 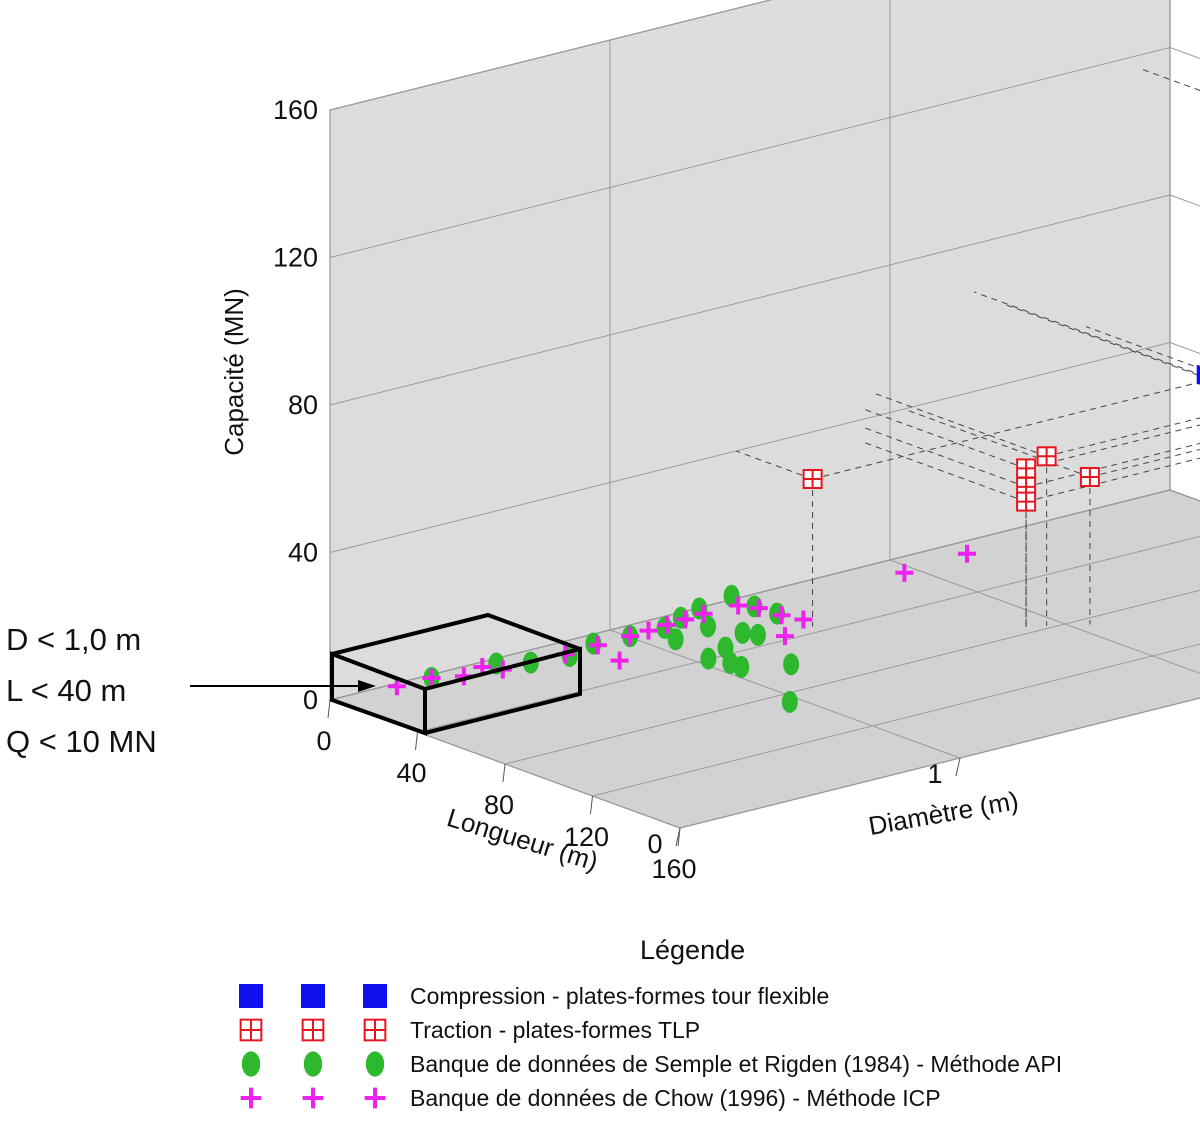 I want to click on legend-item: Traction - plates-formes TLP, so click(x=460, y=1030).